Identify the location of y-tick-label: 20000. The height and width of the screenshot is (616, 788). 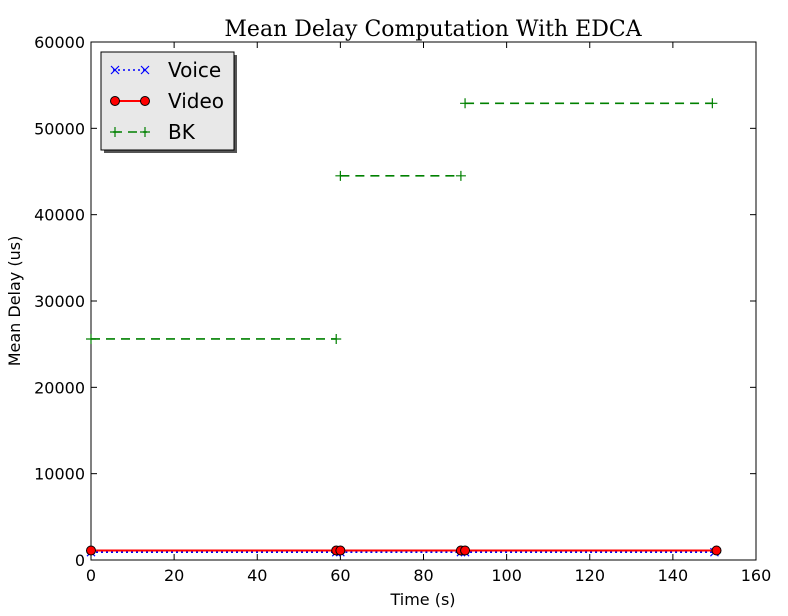
(59, 387).